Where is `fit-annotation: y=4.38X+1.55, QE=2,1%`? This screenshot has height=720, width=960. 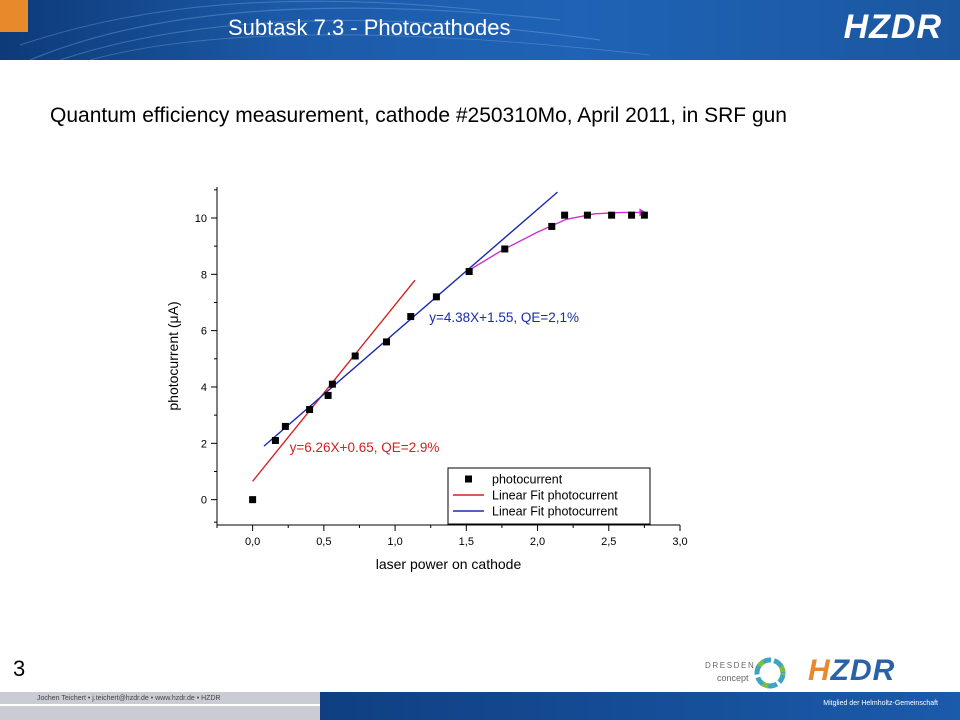 fit-annotation: y=4.38X+1.55, QE=2,1% is located at coordinates (504, 317).